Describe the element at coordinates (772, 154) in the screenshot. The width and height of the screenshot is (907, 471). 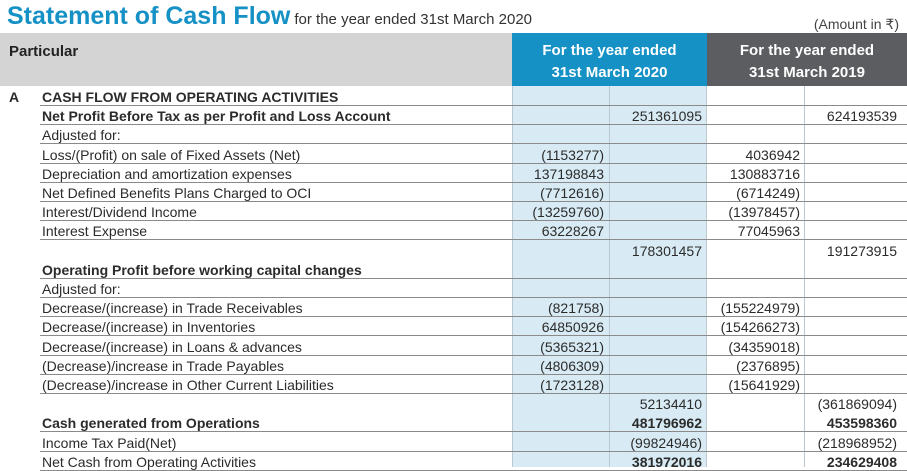
I see `cell-previous-detail: 4036942` at that location.